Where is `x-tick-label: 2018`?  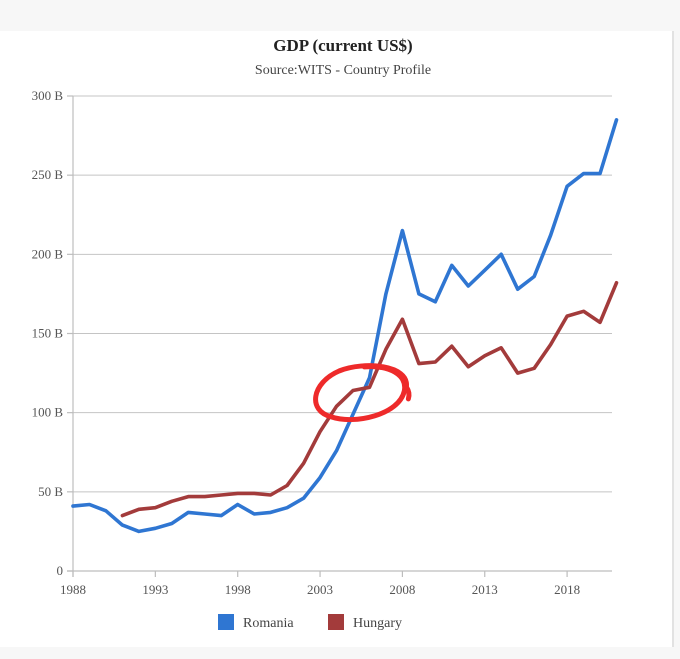
x-tick-label: 2018 is located at coordinates (567, 589).